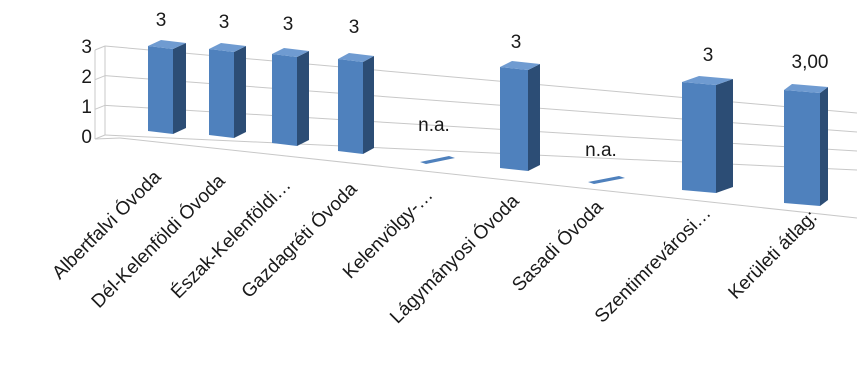 The height and width of the screenshot is (369, 857). I want to click on y-tick-label: 1, so click(86, 107).